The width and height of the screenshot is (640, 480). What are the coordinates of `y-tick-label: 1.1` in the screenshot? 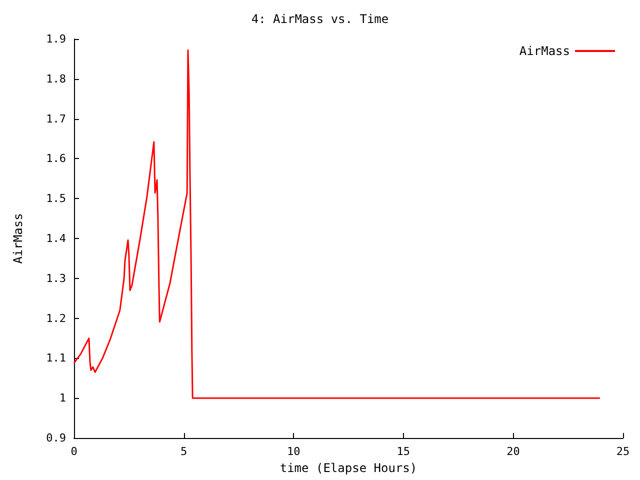 It's located at (56, 358).